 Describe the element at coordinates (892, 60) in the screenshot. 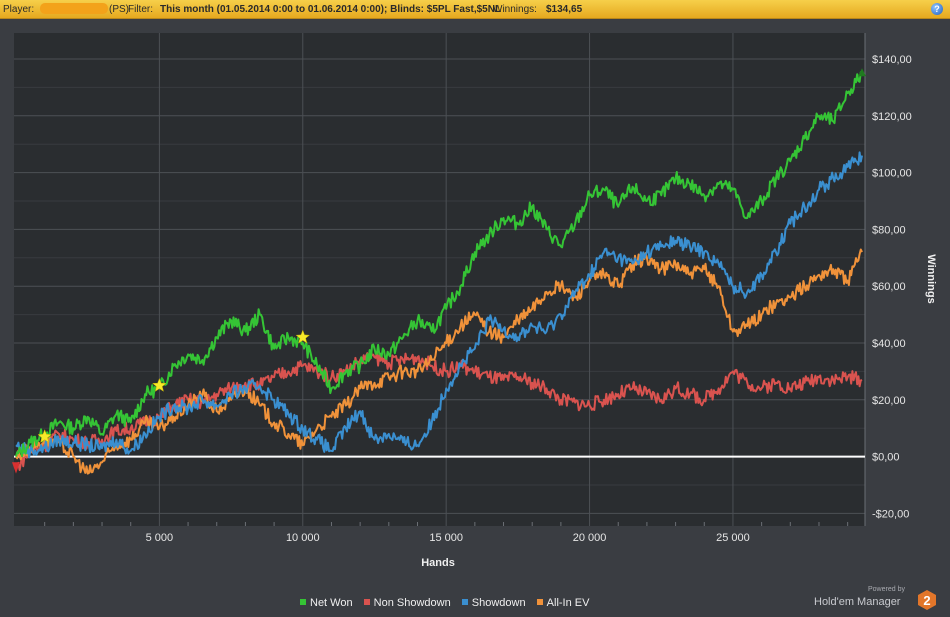

I see `y-tick-label: $140,00` at that location.